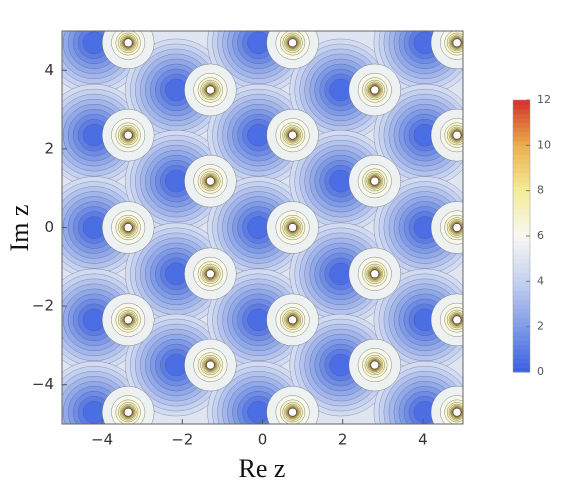  Describe the element at coordinates (540, 190) in the screenshot. I see `colorbar-label: 8` at that location.